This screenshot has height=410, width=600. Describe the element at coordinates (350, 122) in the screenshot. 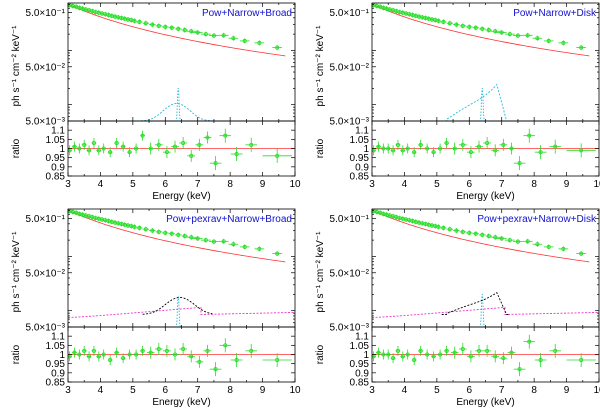

I see `y-tick-label: 5.0×10⁻³` at that location.